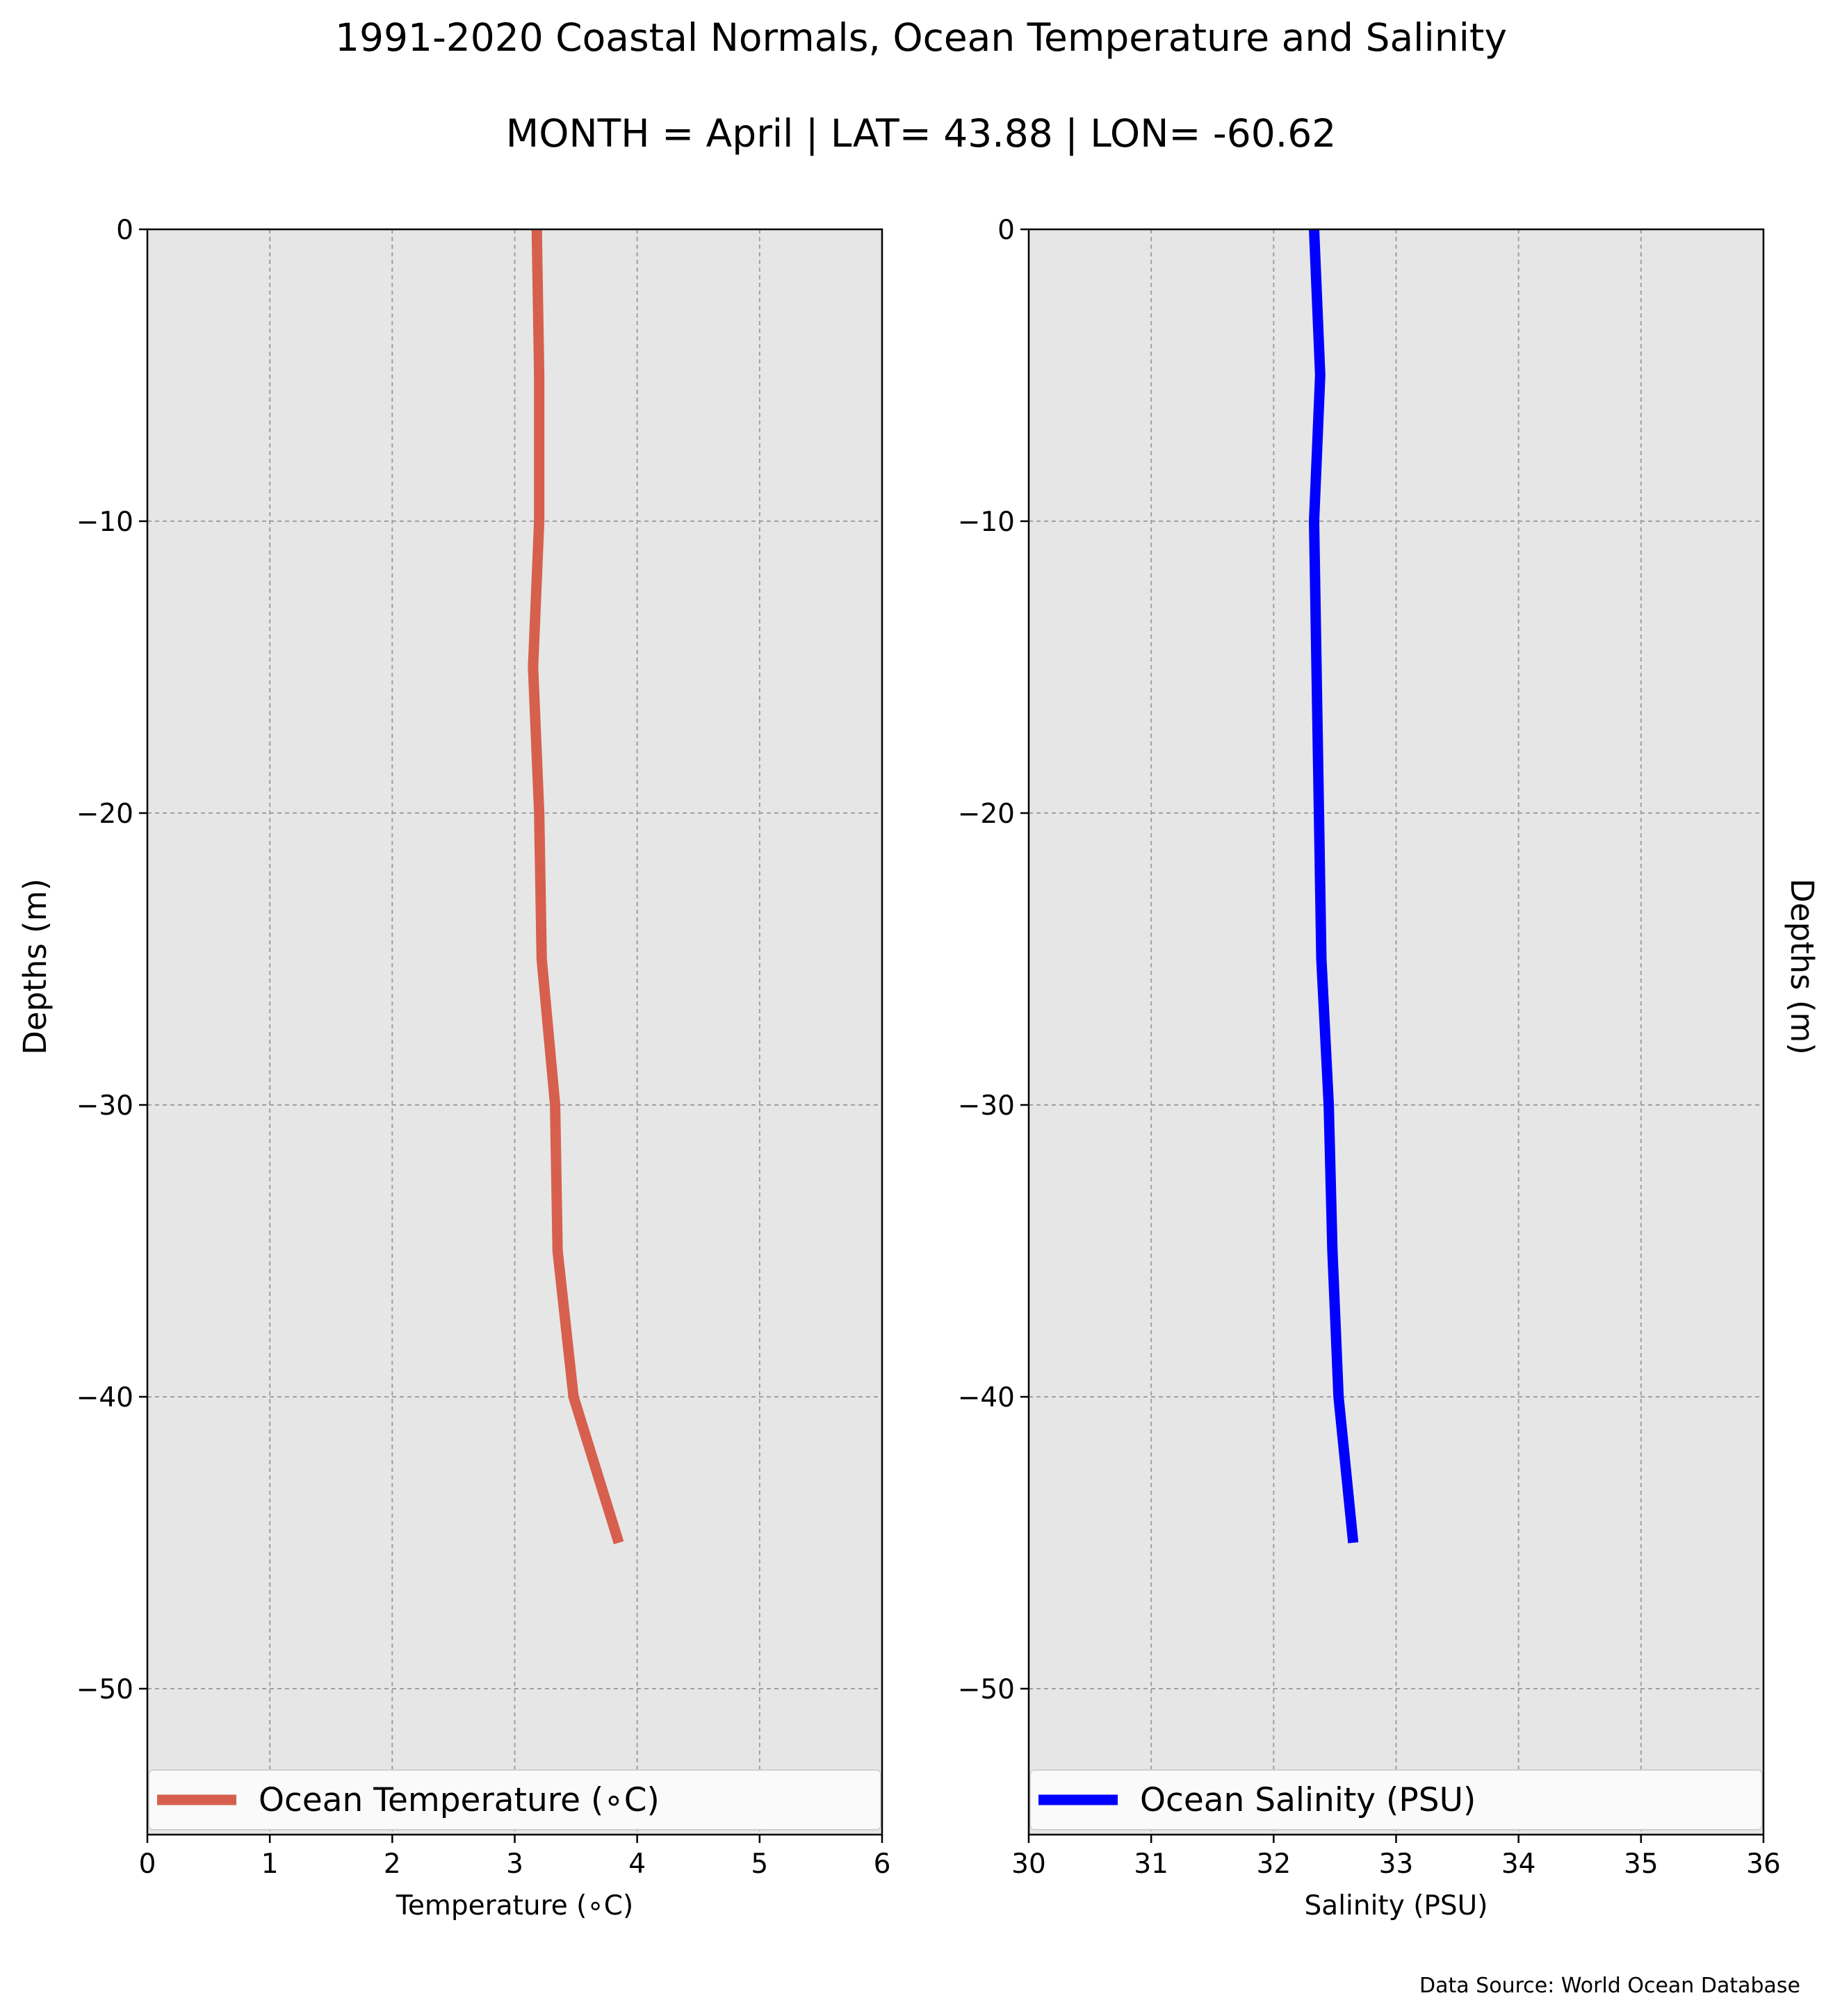 The height and width of the screenshot is (2016, 1842). I want to click on x-tick-label: 0, so click(147, 1865).